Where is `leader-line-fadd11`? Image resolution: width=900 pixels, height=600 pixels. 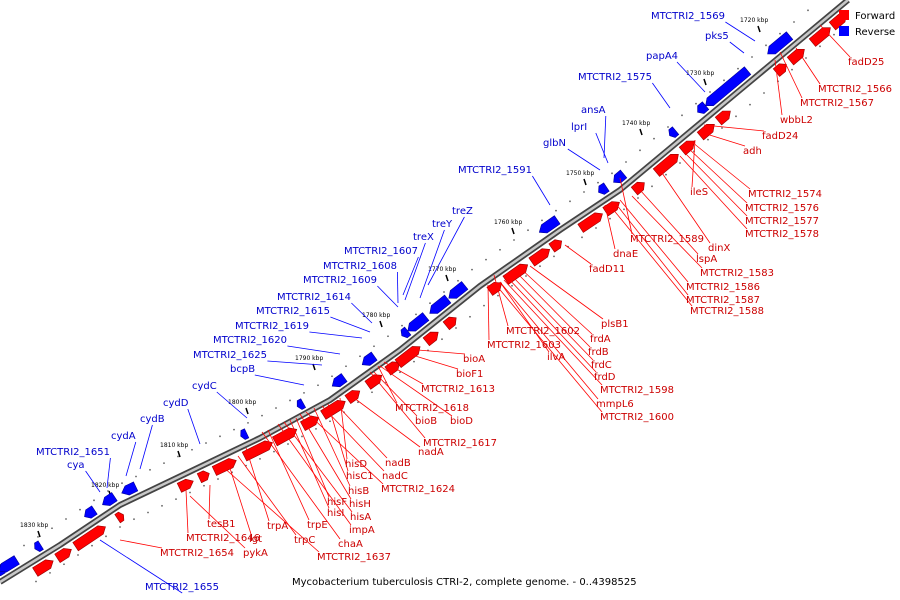 leader-line-fadd11 is located at coordinates (578, 254).